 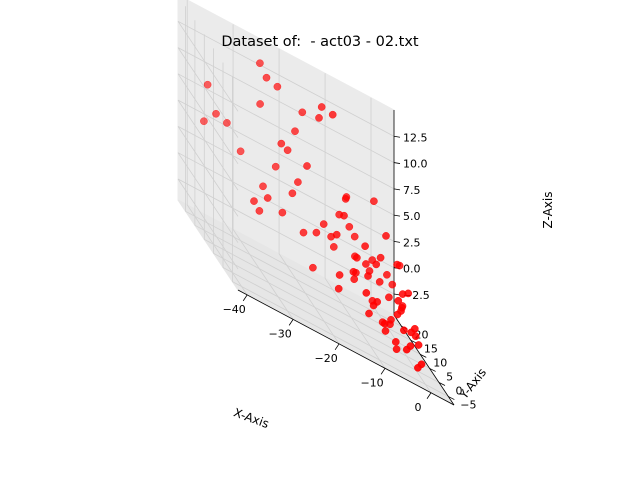 What do you see at coordinates (459, 391) in the screenshot?
I see `y-tick-label: 0` at bounding box center [459, 391].